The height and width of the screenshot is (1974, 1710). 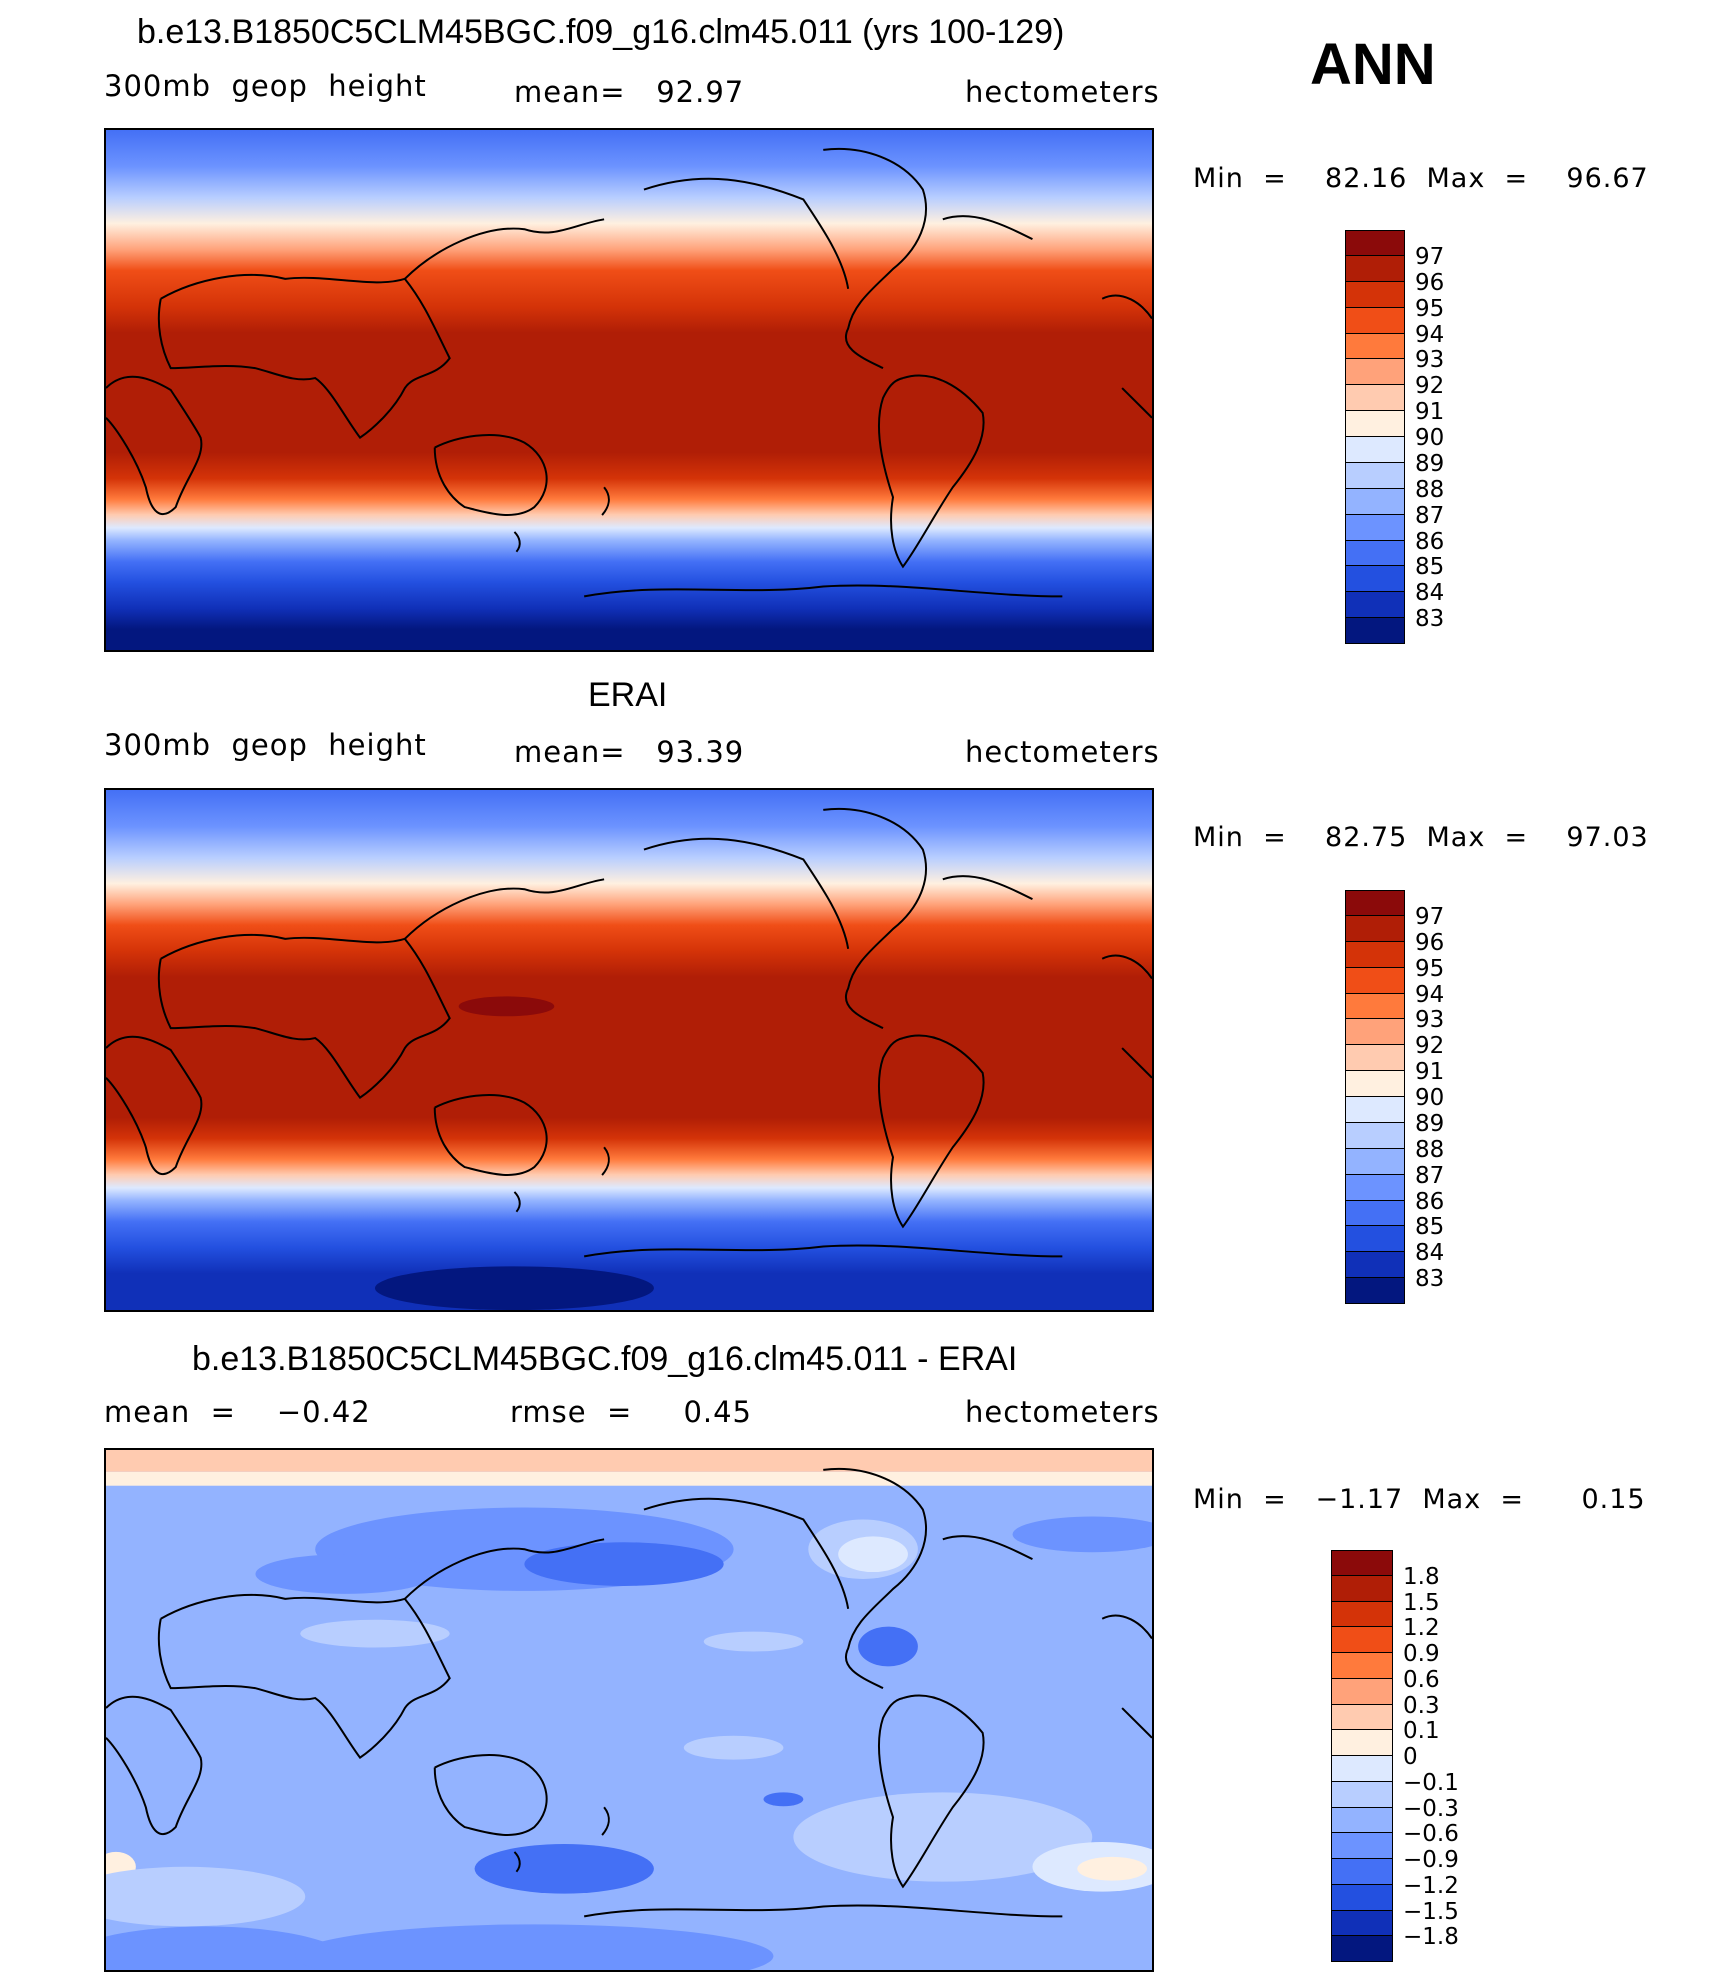 I want to click on colorbar-label: 97, so click(x=1430, y=916).